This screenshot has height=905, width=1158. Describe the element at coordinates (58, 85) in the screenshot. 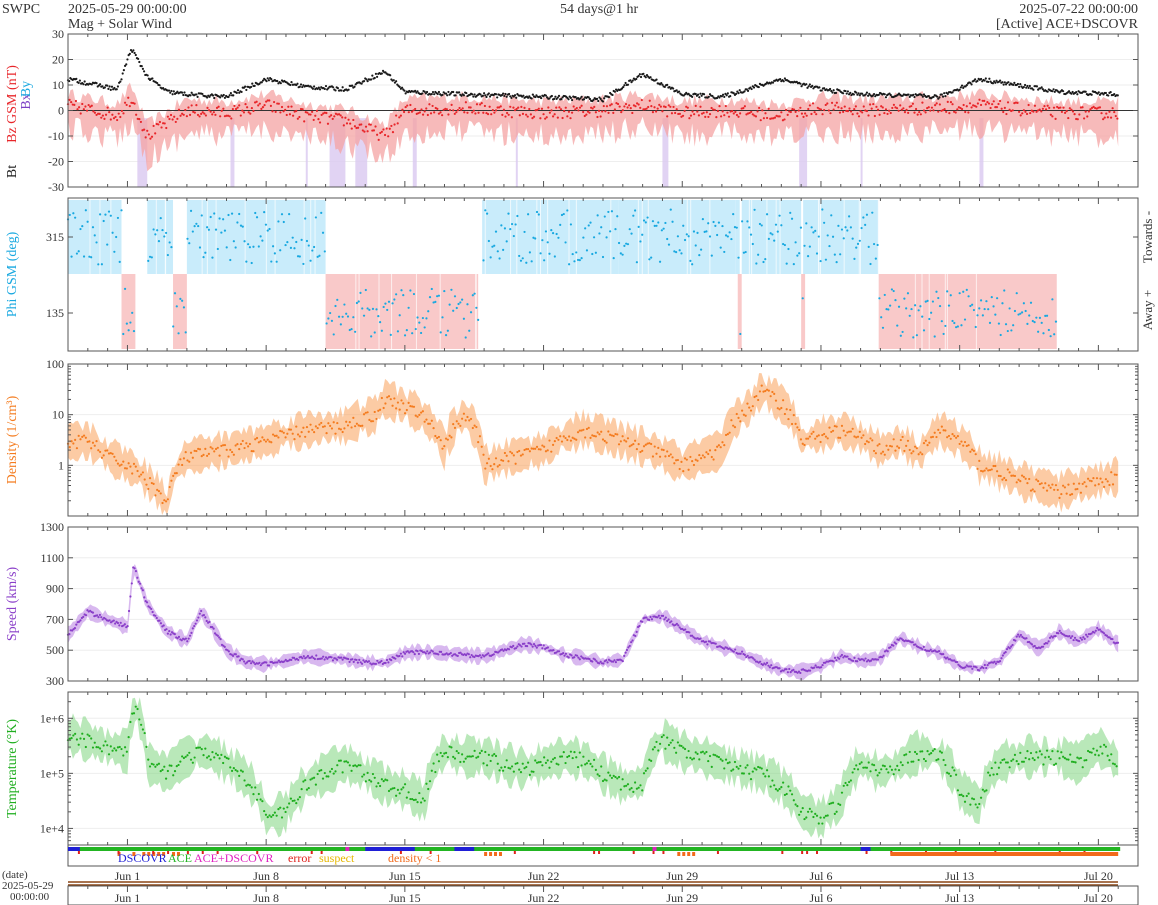

I see `mag-ytick-label: 10` at that location.